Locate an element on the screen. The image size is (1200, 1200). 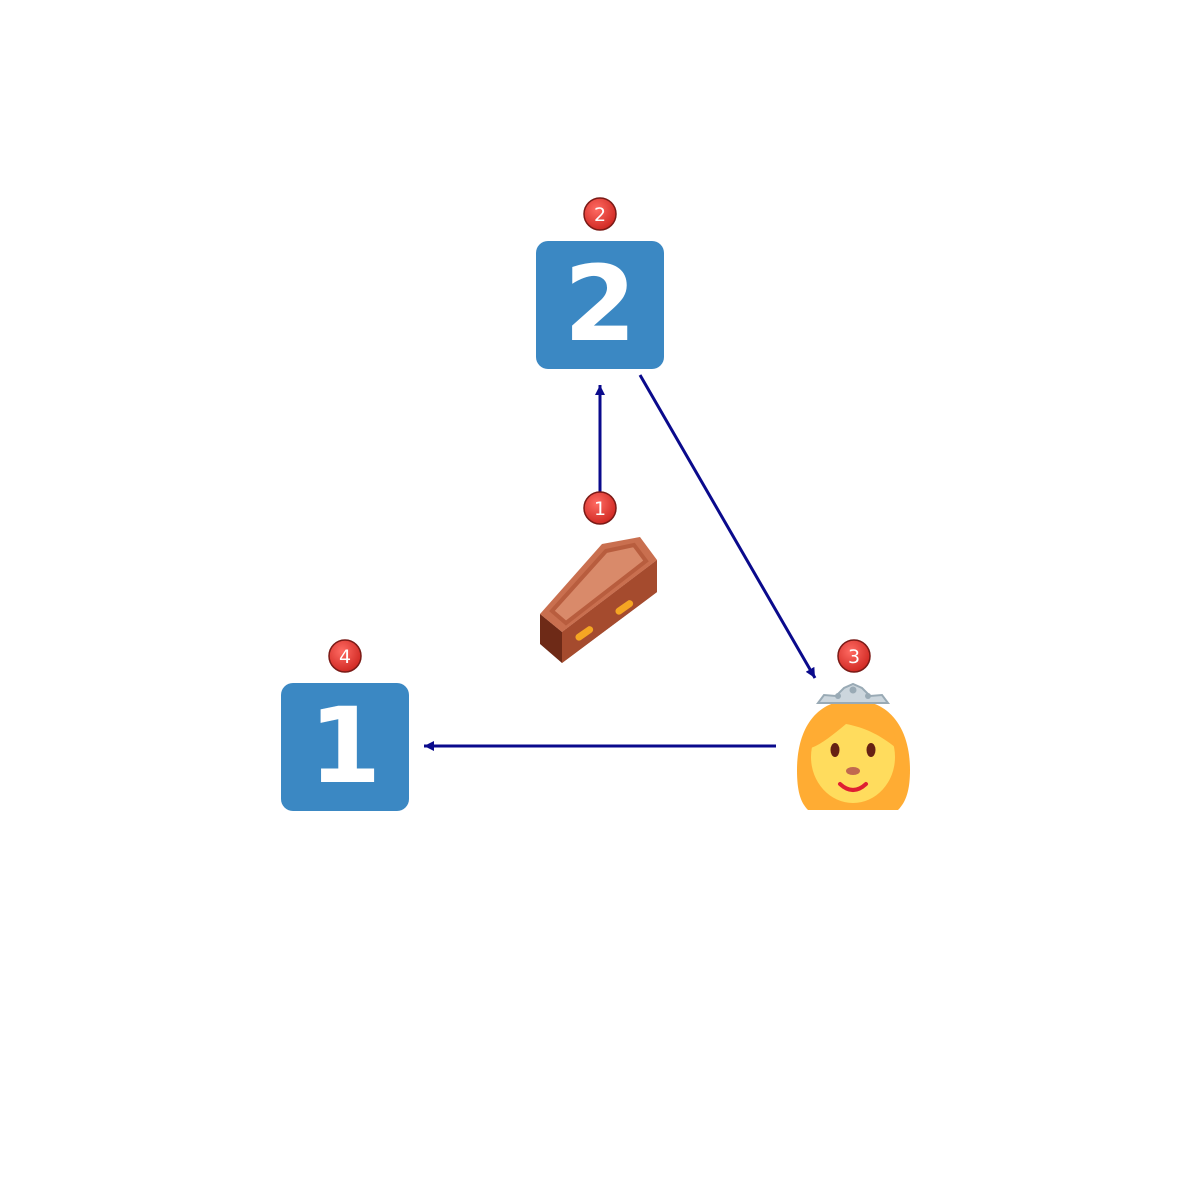
keycap-2-icon: 2 is located at coordinates (600, 305).